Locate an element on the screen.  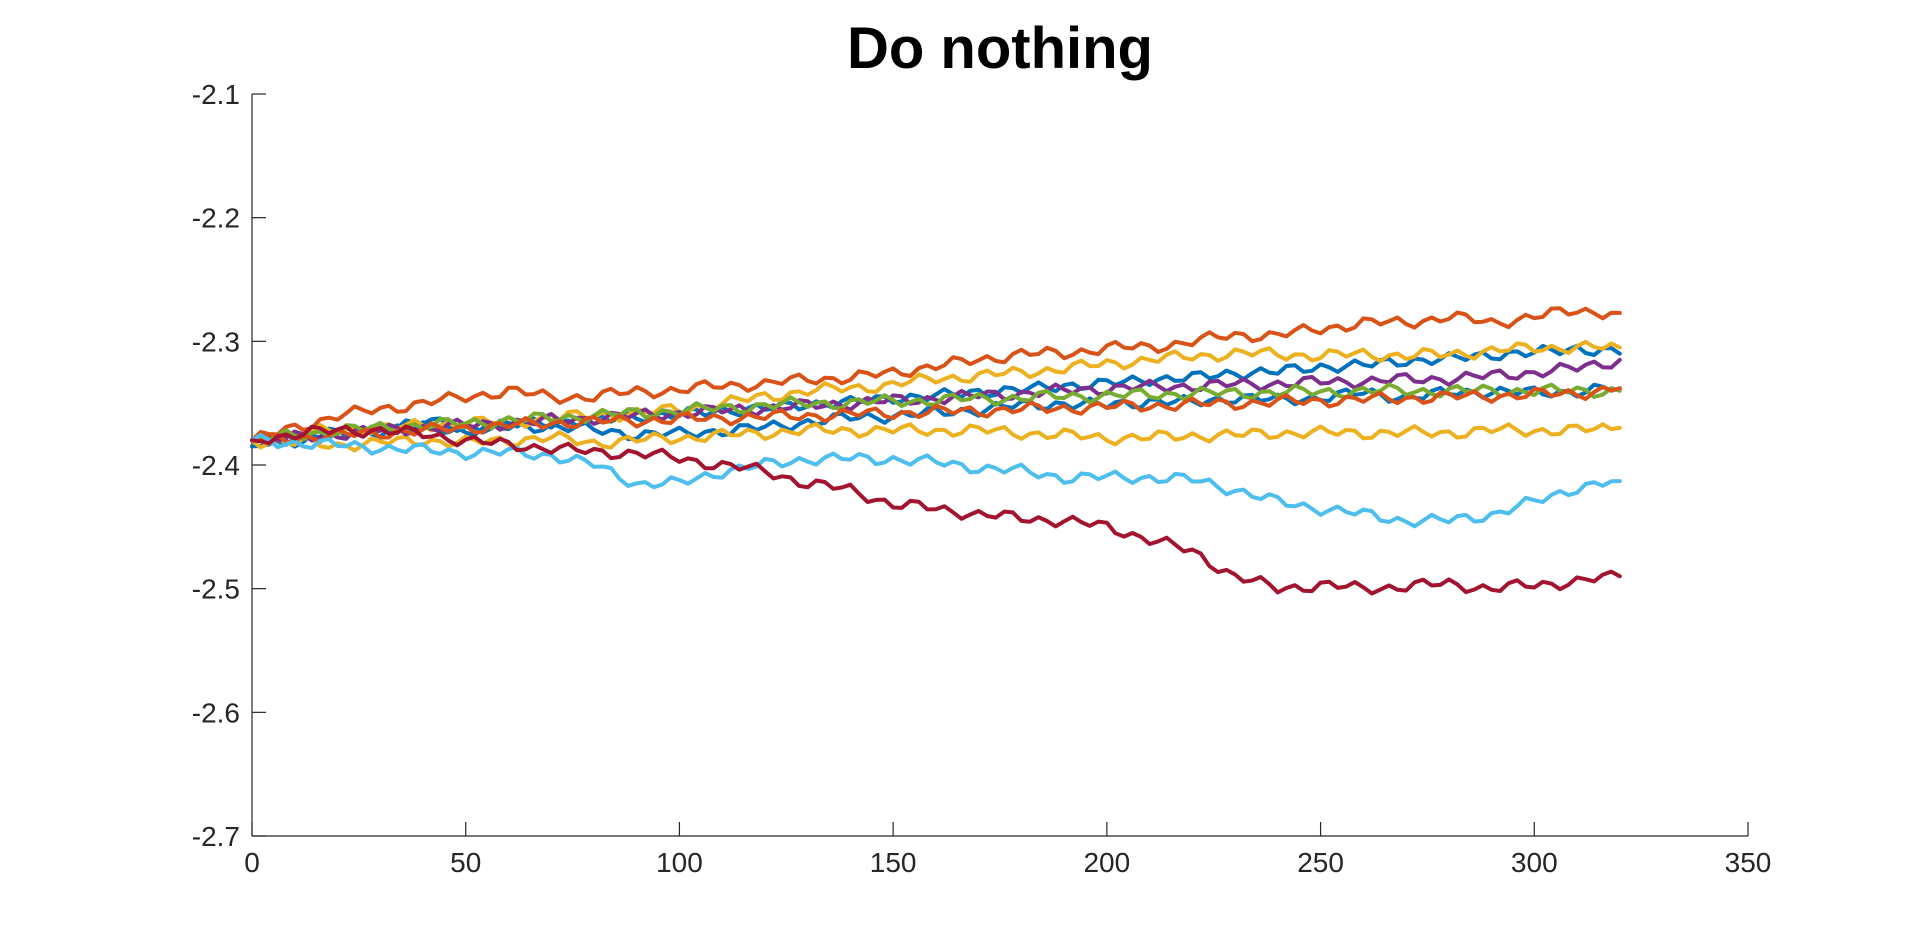
y-tick-label: -2.1 is located at coordinates (216, 94).